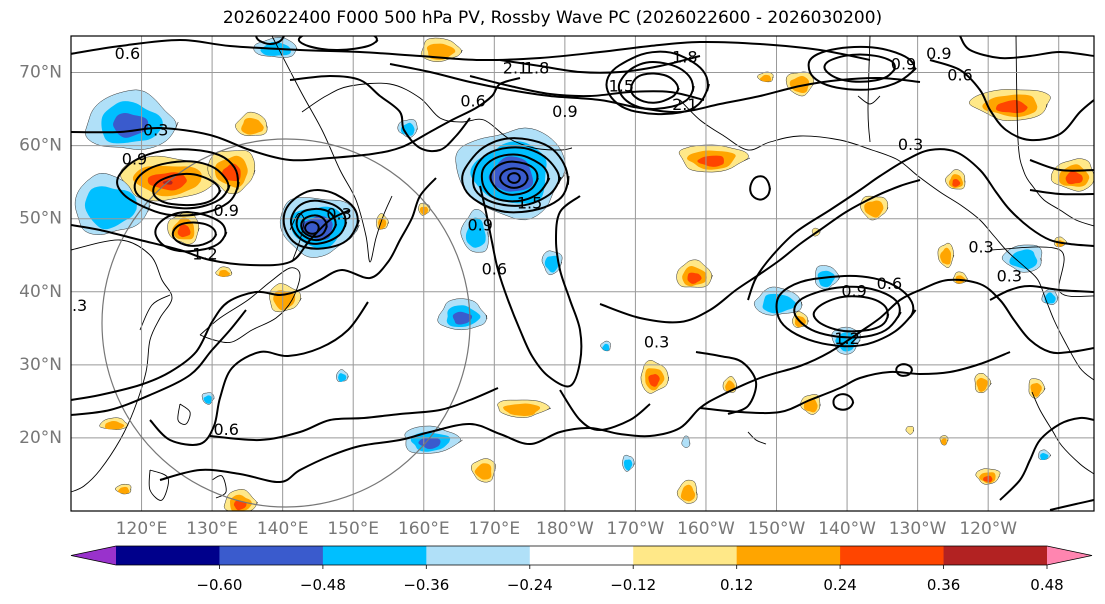  Describe the element at coordinates (353, 529) in the screenshot. I see `lon-tick-label: 150°E` at that location.